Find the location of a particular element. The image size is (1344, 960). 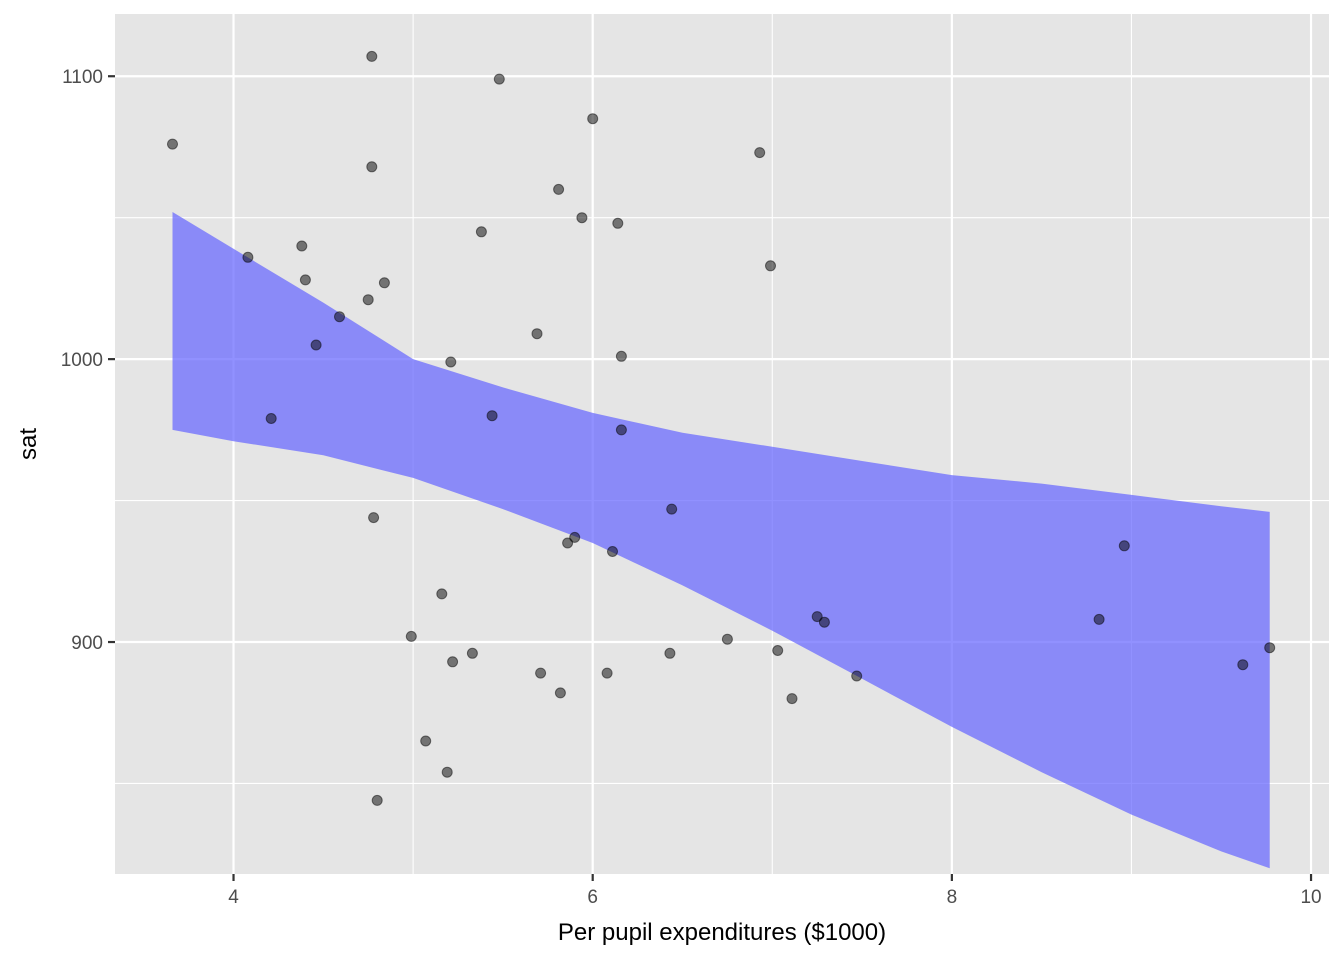

x-tick-label: 4 is located at coordinates (233, 897).